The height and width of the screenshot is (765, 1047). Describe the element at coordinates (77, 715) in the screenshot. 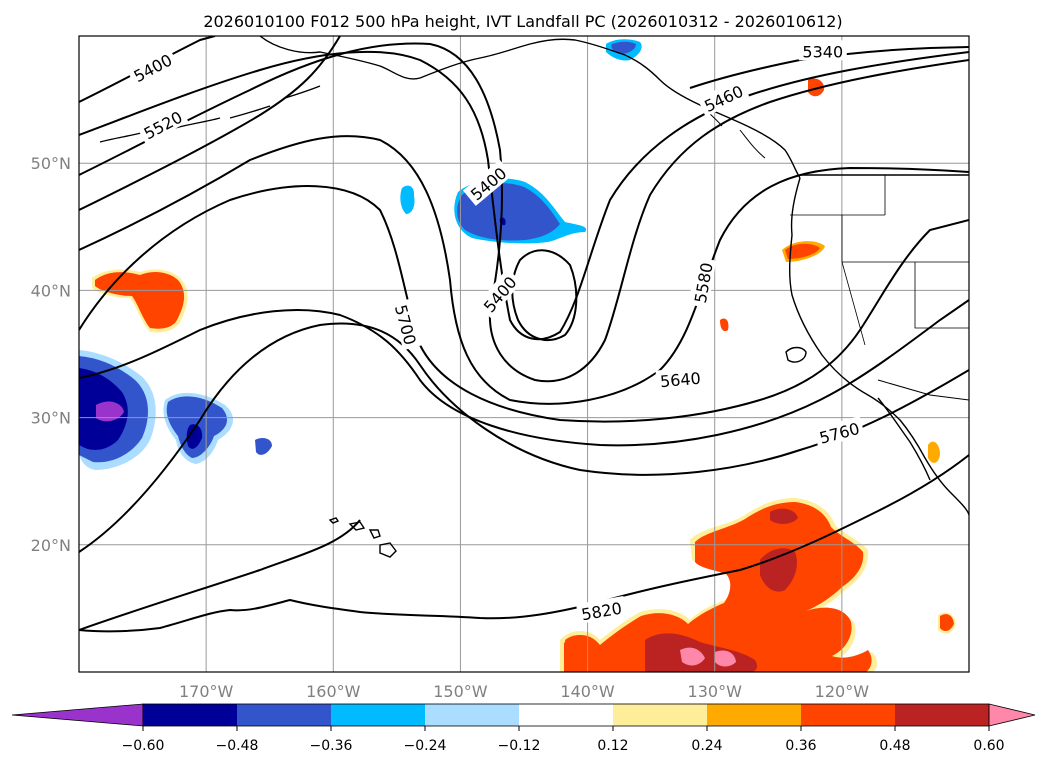

I see `colorbar-extend-low` at that location.